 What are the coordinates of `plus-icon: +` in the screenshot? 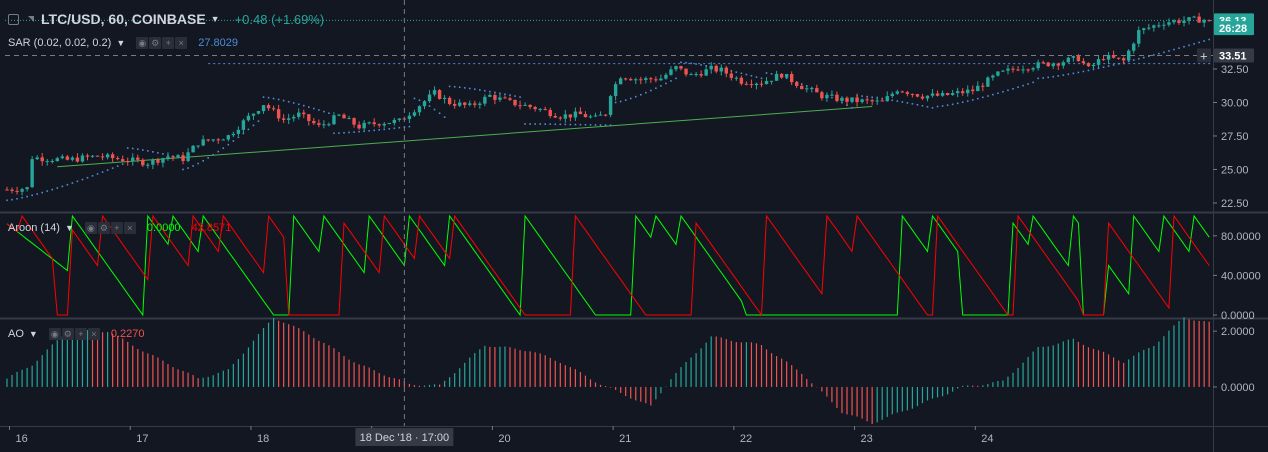 It's located at (116, 228).